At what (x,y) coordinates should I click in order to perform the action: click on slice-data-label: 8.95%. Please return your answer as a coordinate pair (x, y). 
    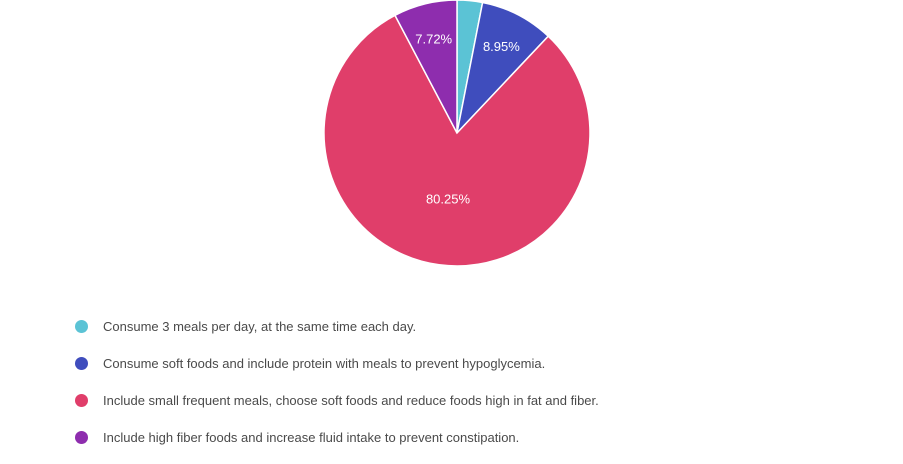
    Looking at the image, I should click on (501, 46).